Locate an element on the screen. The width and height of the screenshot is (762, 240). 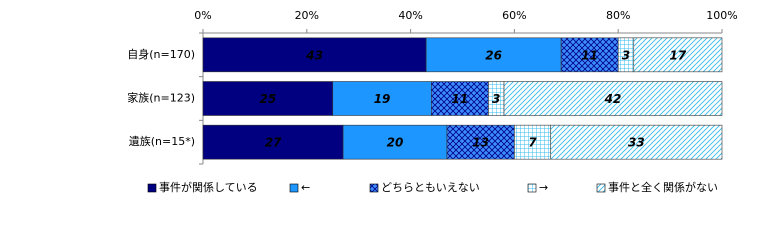
value-label: 19 is located at coordinates (382, 99).